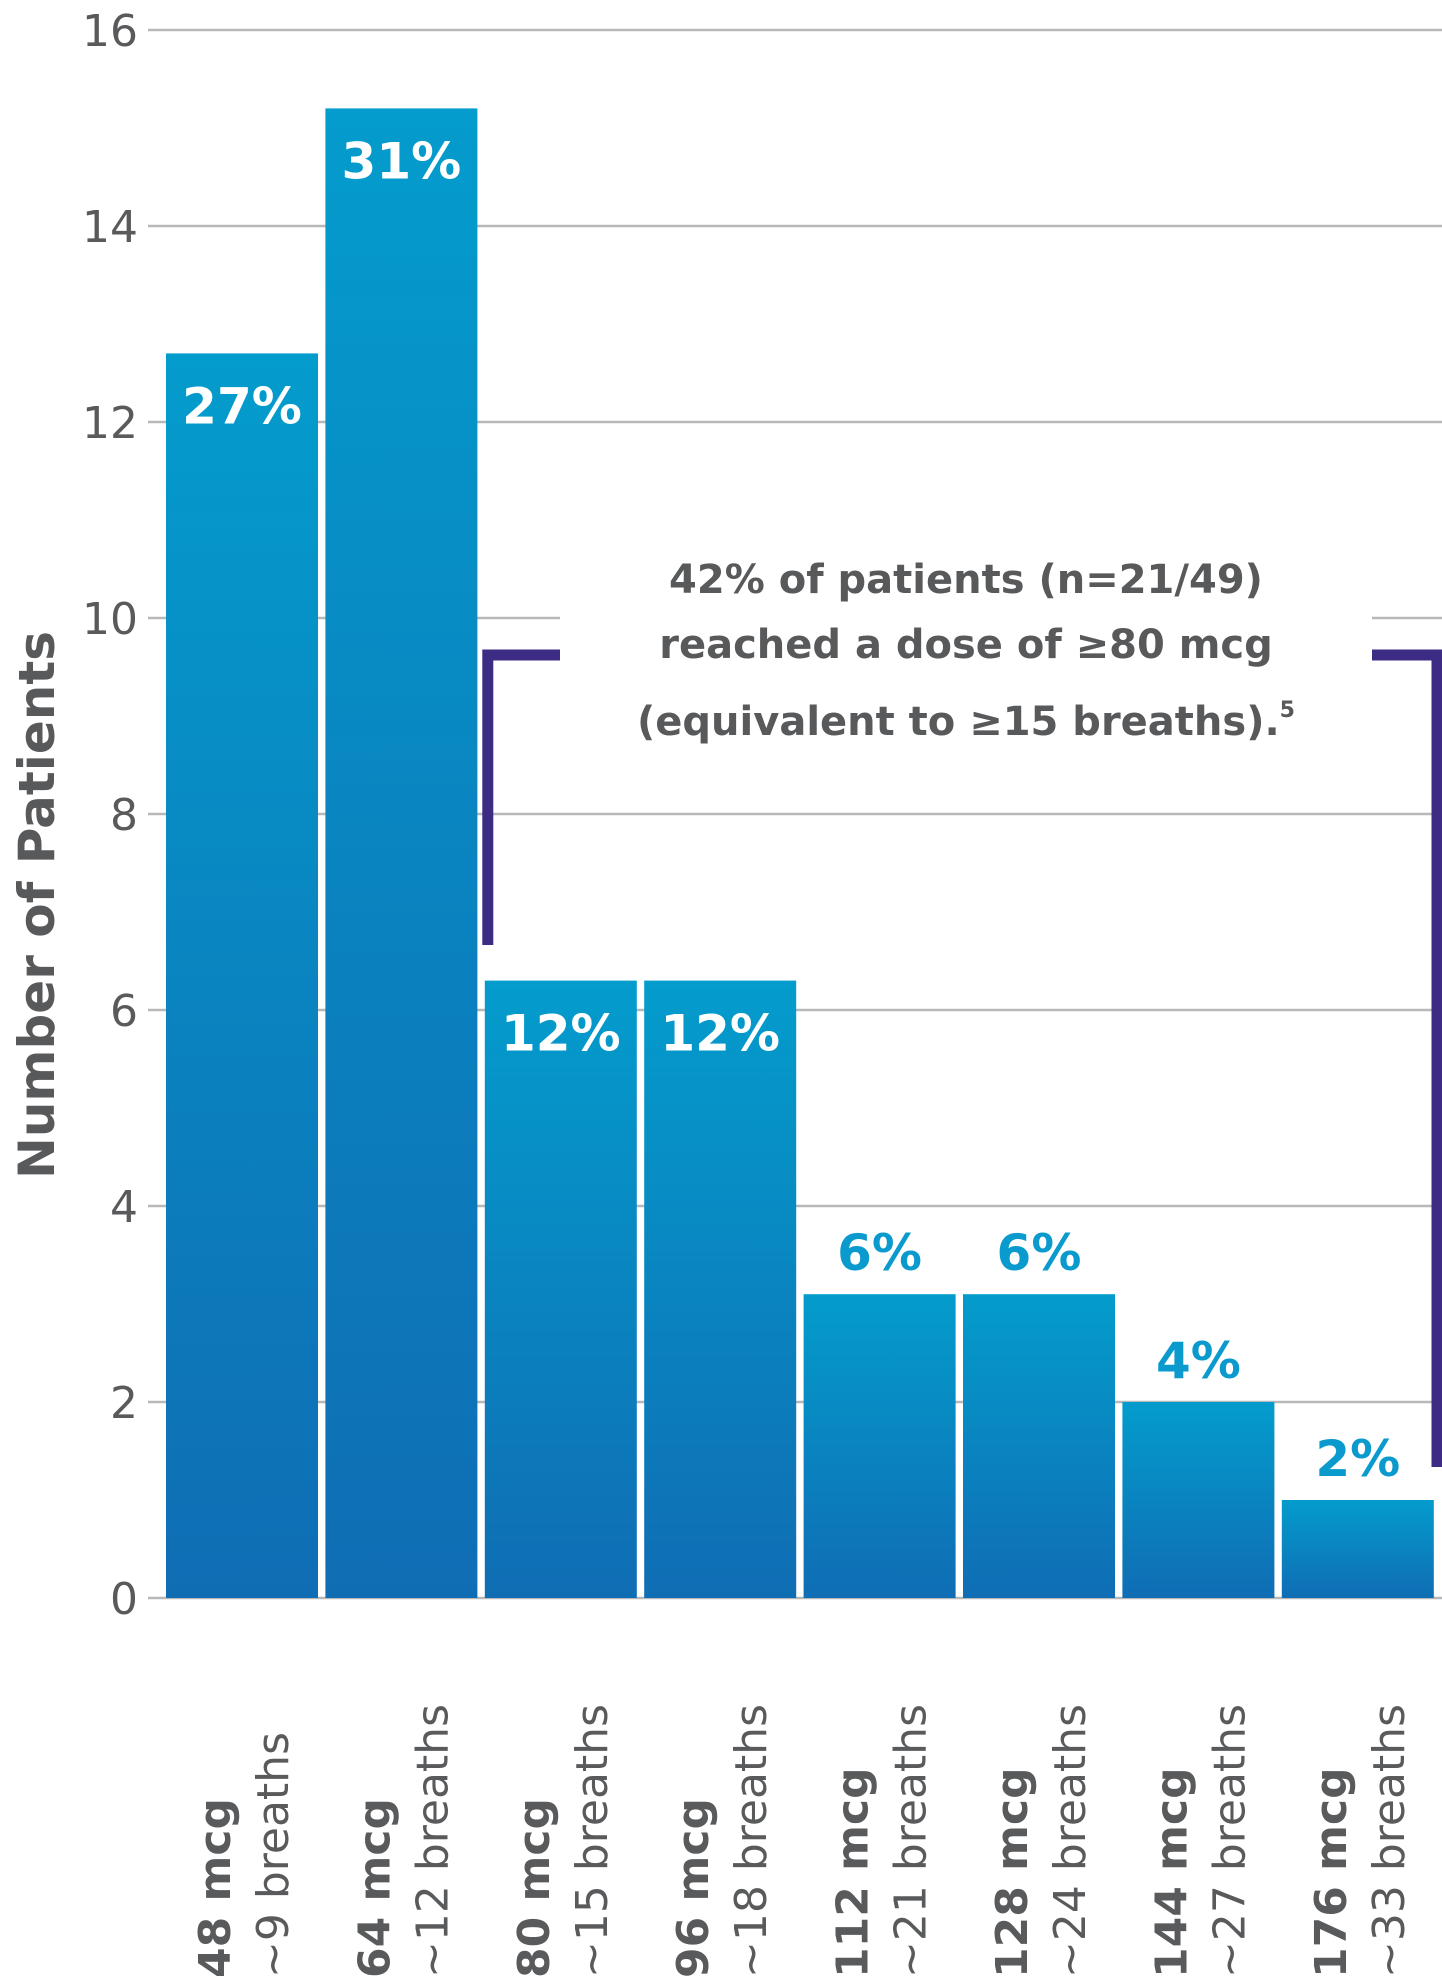  I want to click on x-category-label: 96 mcg ~18 breaths, so click(722, 1841).